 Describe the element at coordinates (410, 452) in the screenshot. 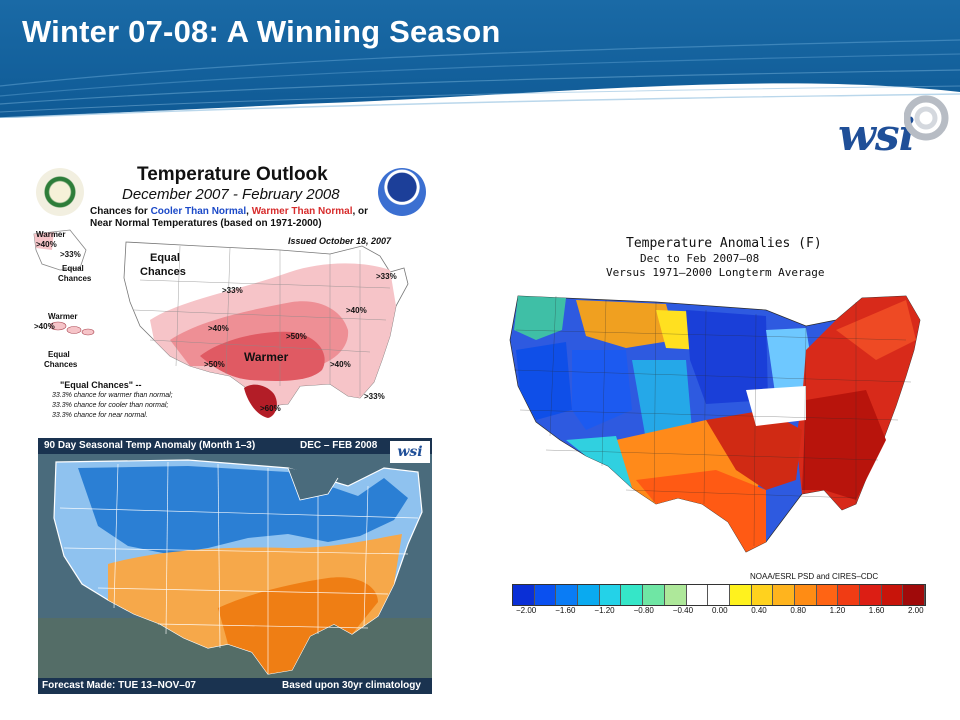

I see `forecast-mini-logo: wsi` at that location.